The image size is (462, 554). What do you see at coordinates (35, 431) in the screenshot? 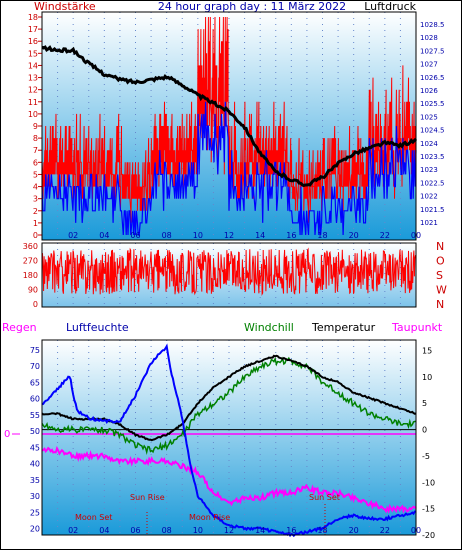
I see `humidity-tick-label: 50` at bounding box center [35, 431].